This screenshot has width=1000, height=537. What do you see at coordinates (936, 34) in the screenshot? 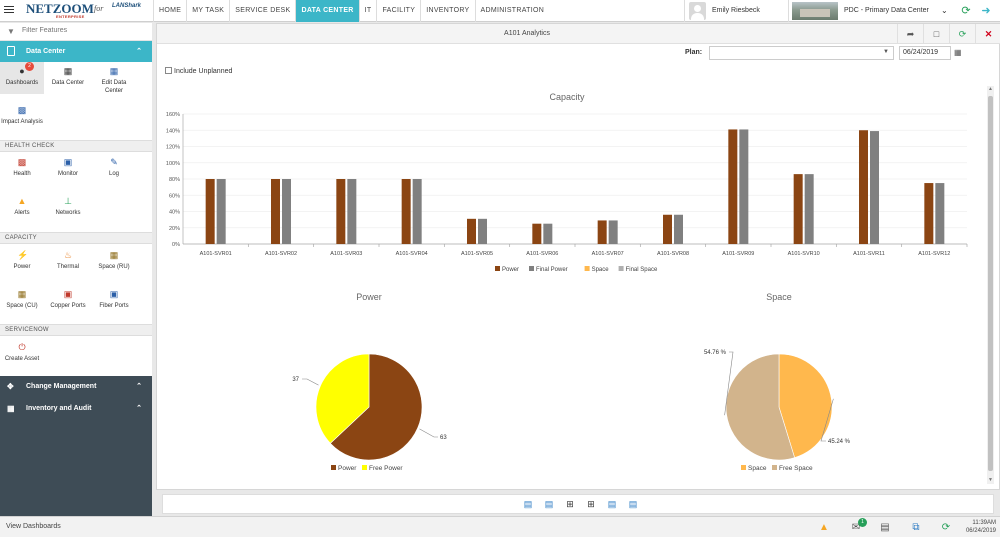
I see `document-icon: □` at bounding box center [936, 34].